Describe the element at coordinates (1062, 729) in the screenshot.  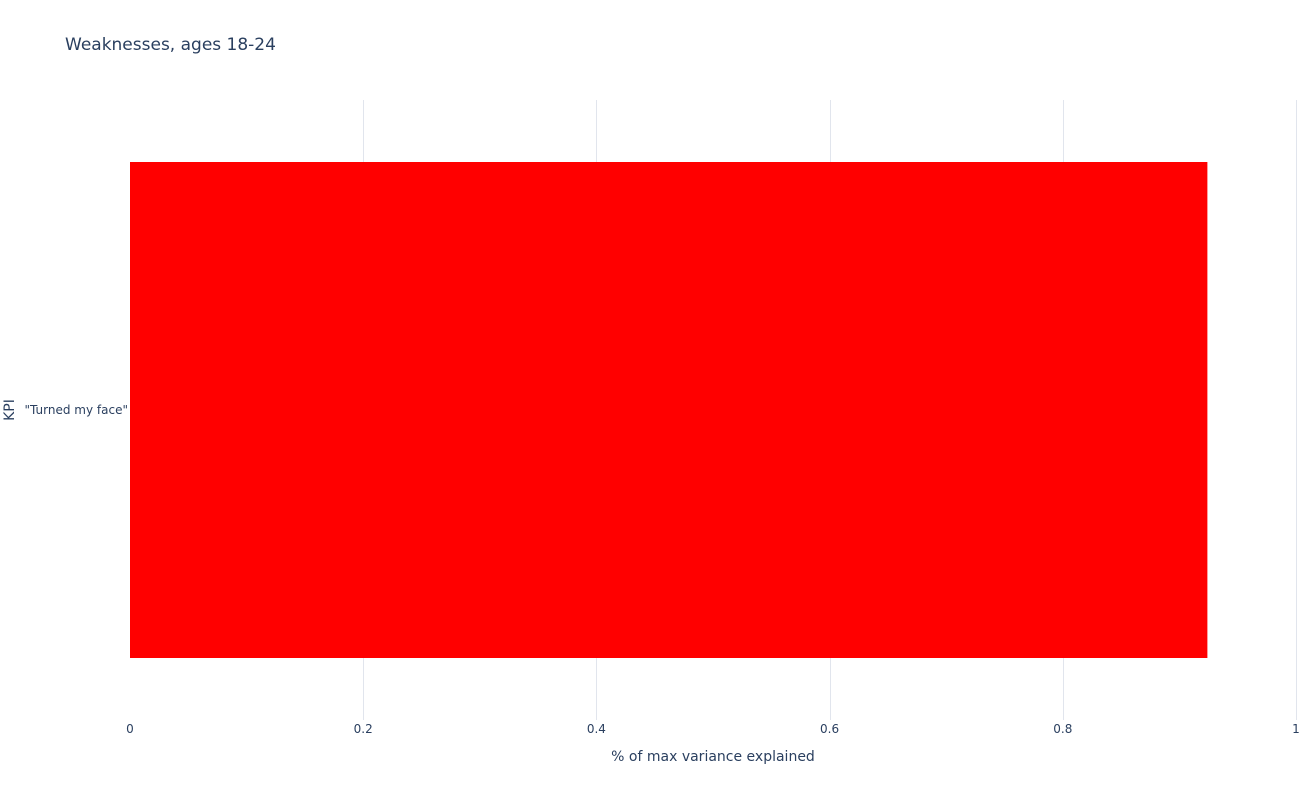
I see `x-tick-label: 0.8` at that location.